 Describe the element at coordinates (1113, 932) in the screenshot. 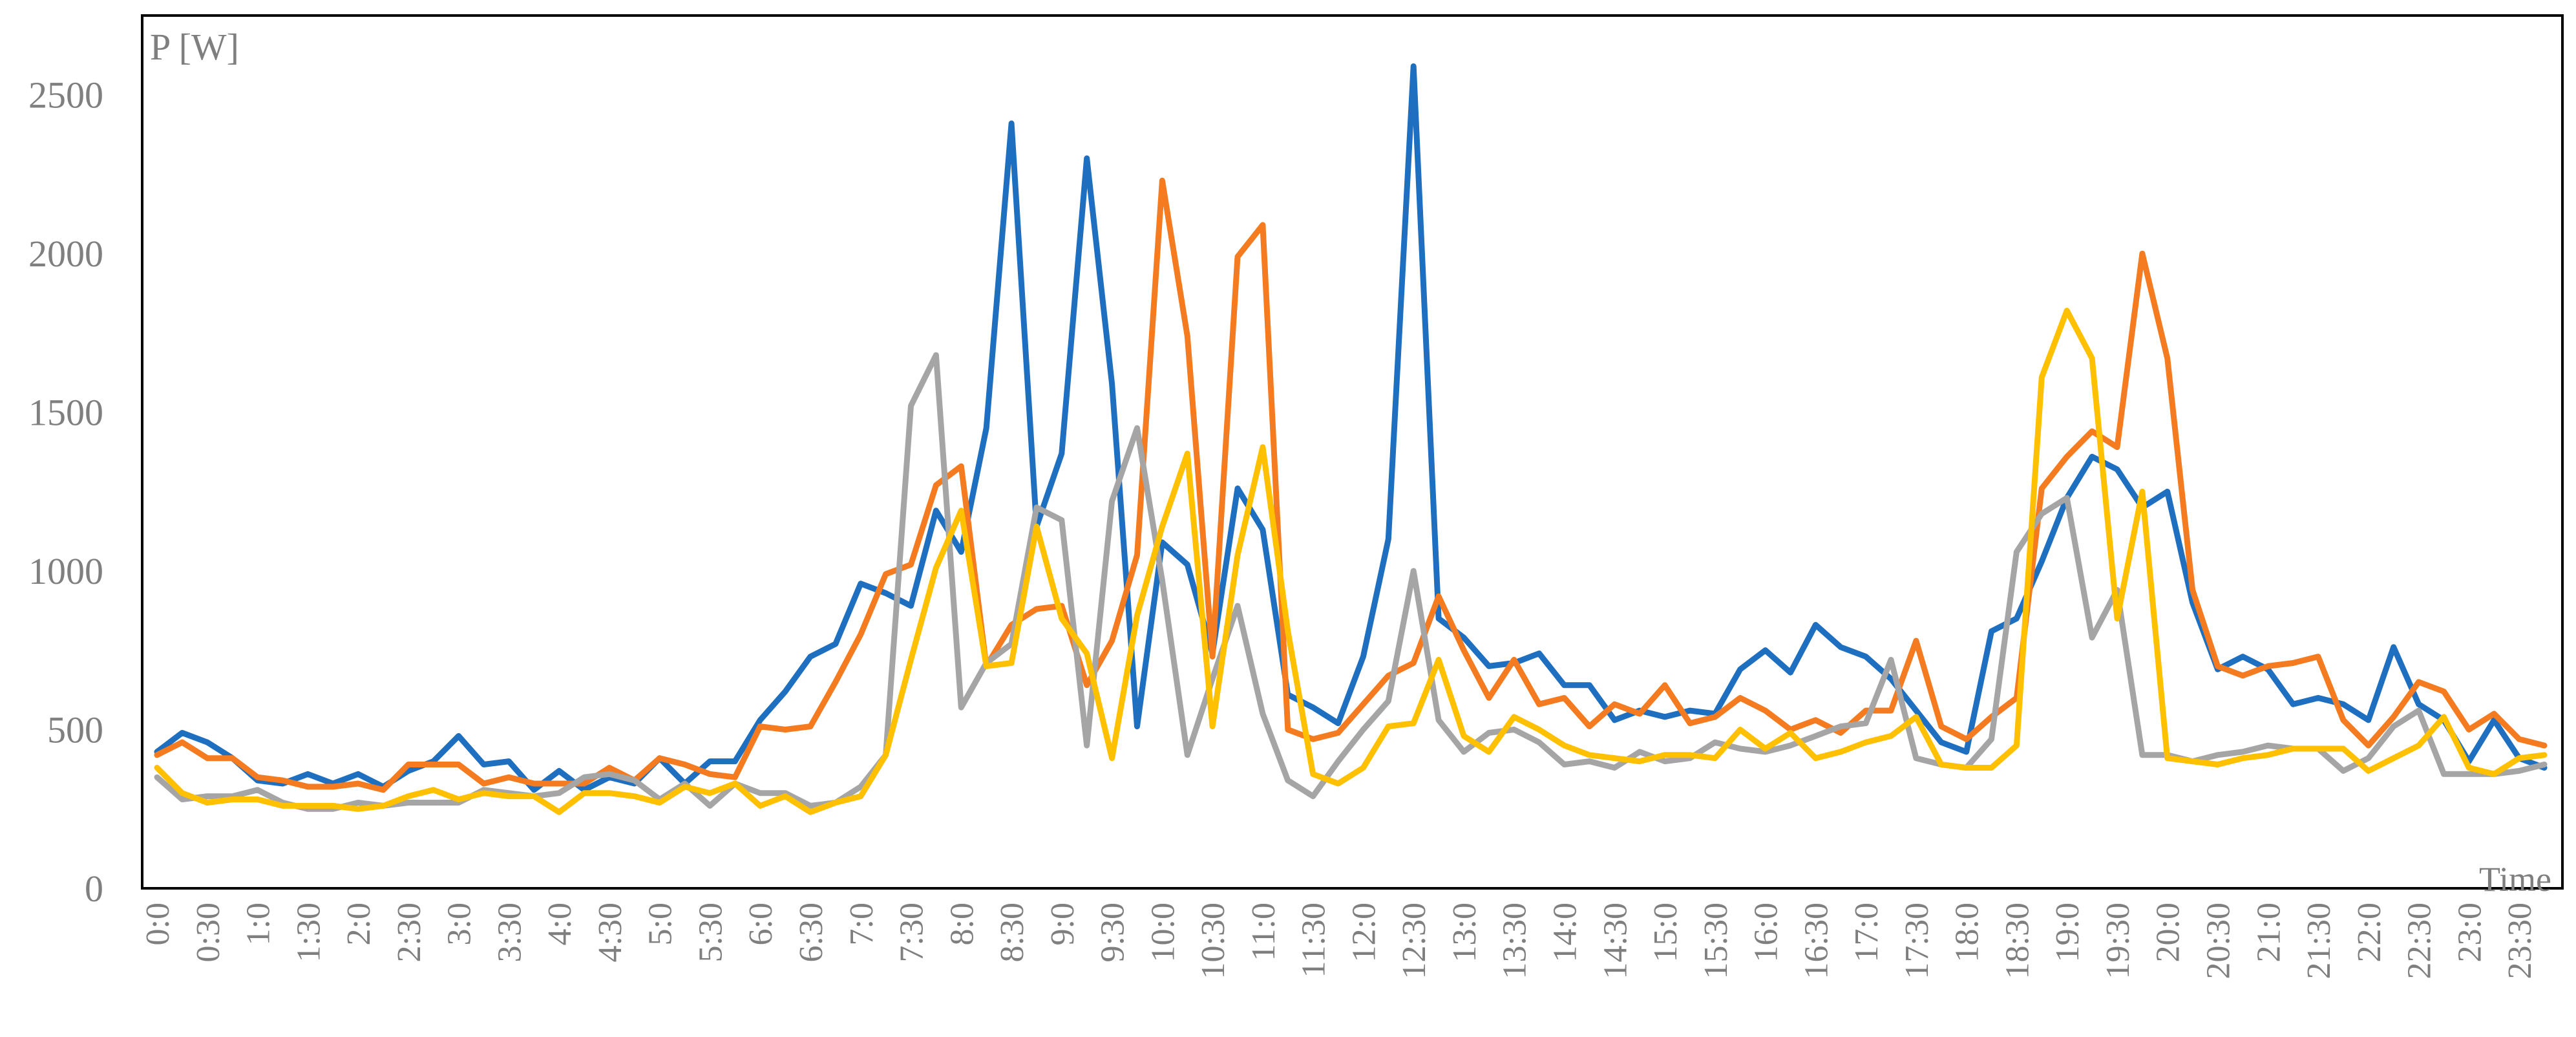

I see `x-tick-label: 9:30` at that location.